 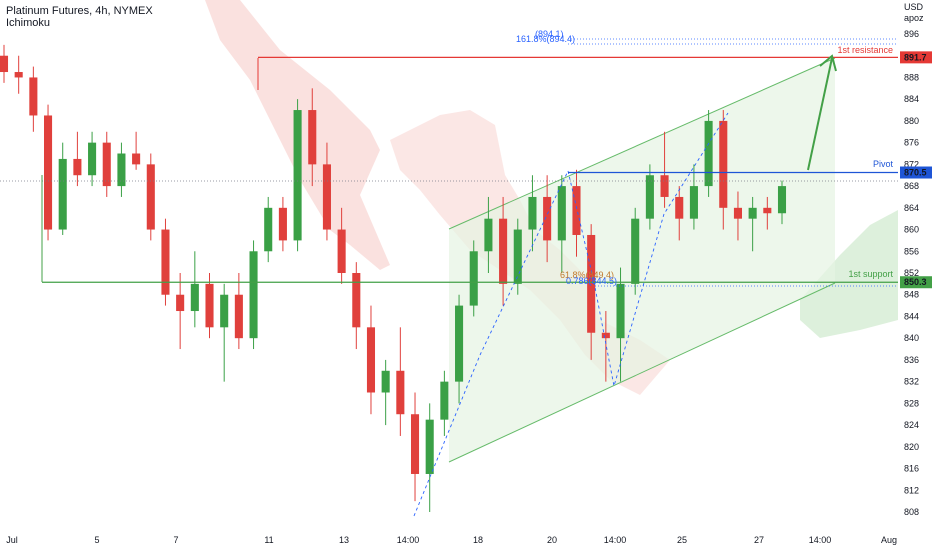 I want to click on axis-currency-sub: apoz, so click(x=914, y=18).